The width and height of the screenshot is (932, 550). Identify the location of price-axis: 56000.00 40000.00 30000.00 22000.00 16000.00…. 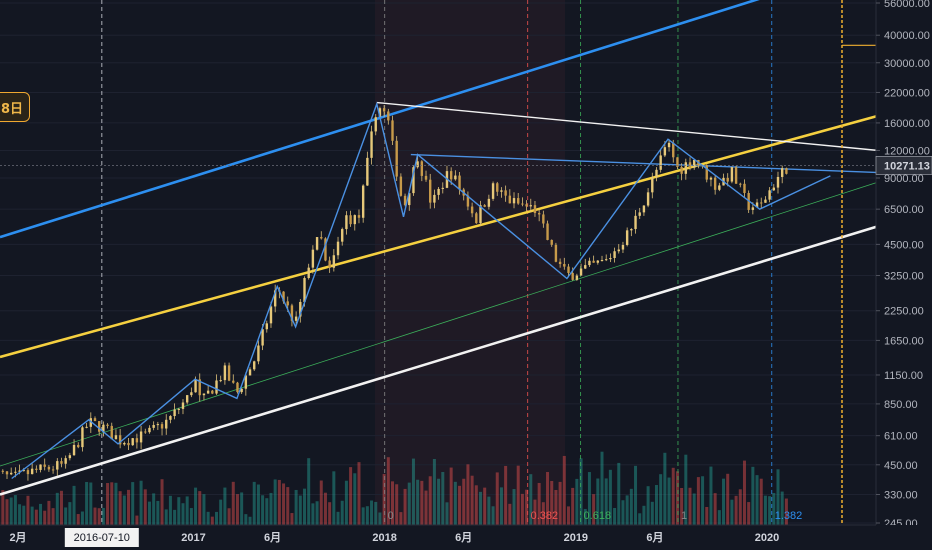
(903, 275).